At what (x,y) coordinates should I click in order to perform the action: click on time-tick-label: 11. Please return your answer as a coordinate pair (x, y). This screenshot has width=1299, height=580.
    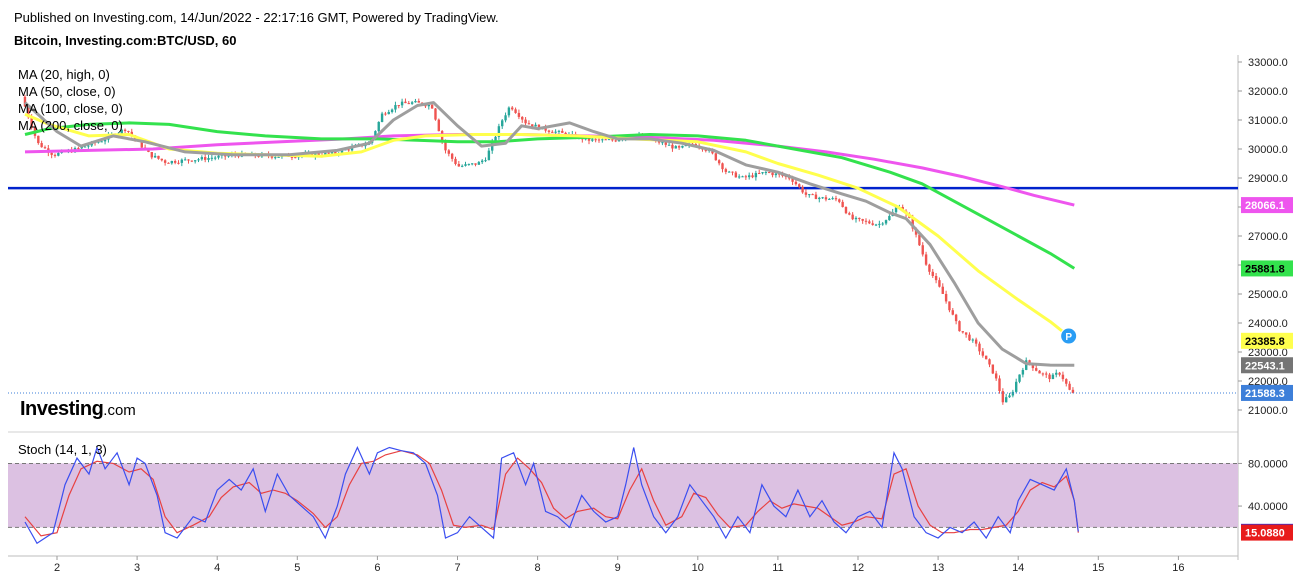
    Looking at the image, I should click on (777, 568).